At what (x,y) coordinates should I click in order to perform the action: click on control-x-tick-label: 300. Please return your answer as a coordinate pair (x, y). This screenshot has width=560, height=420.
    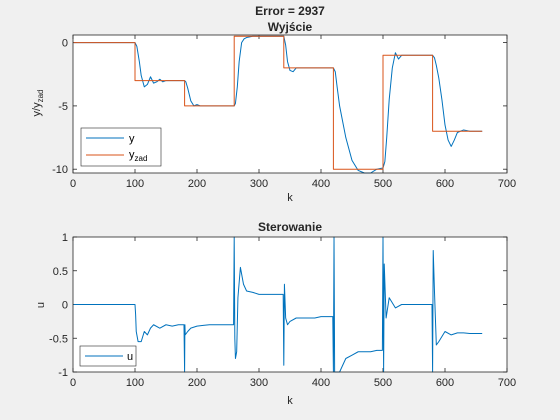
    Looking at the image, I should click on (259, 383).